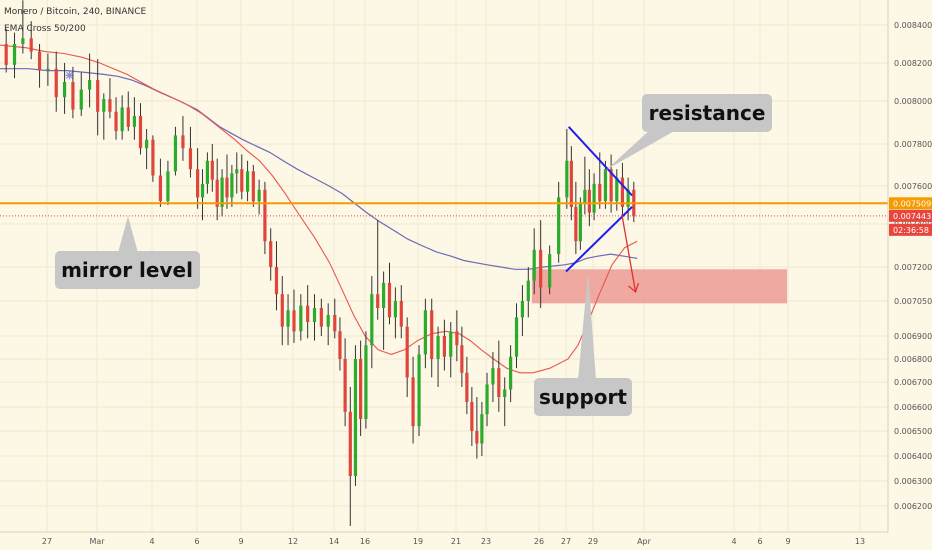 The width and height of the screenshot is (932, 550). Describe the element at coordinates (583, 344) in the screenshot. I see `callout: support` at that location.